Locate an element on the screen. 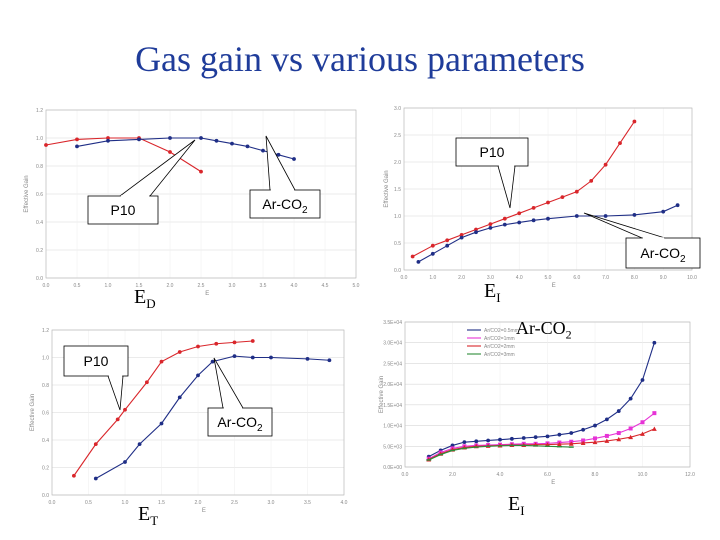 This screenshot has height=540, width=720. legend-entry: Ar/CO2=1mm is located at coordinates (499, 339).